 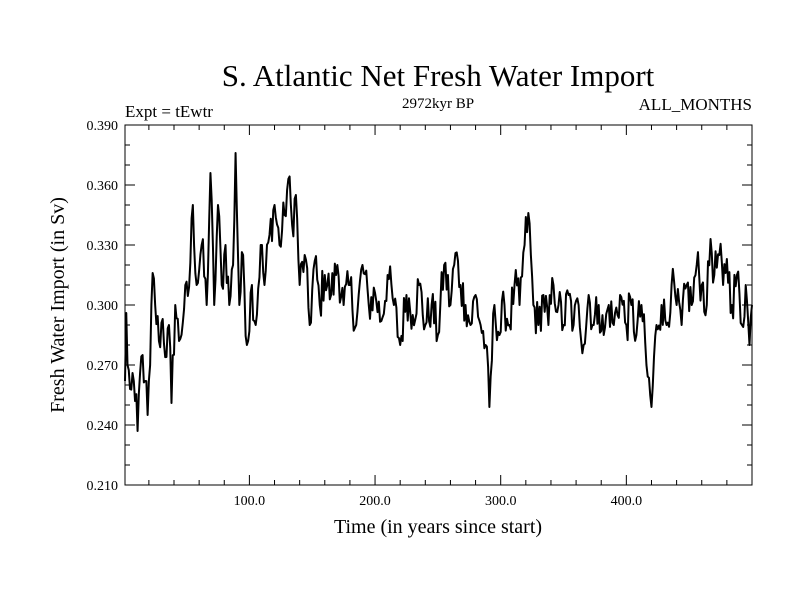 What do you see at coordinates (501, 501) in the screenshot?
I see `x-tick-label: 300.0` at bounding box center [501, 501].